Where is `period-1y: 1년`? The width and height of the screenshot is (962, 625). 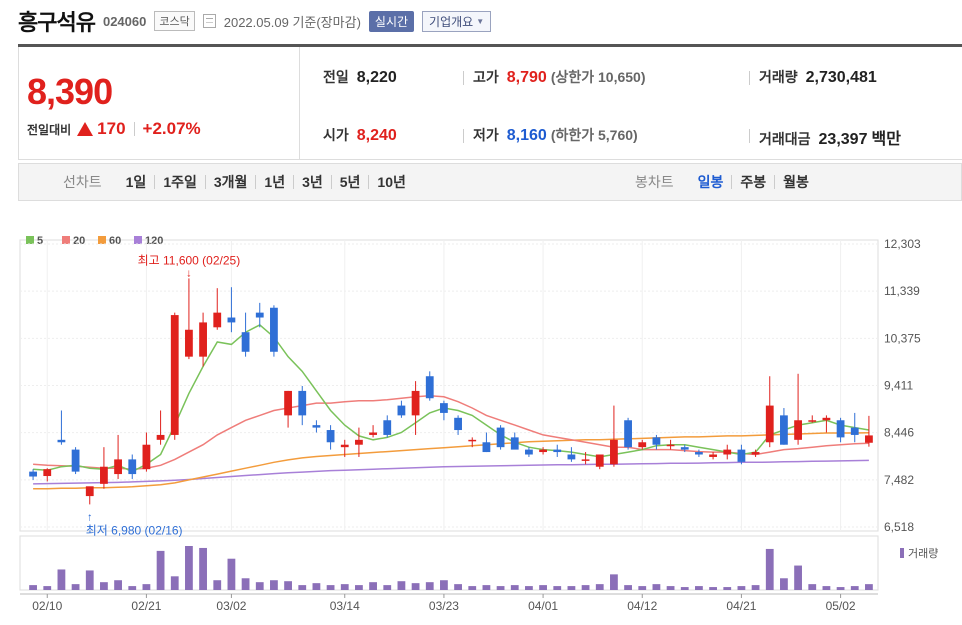 period-1y: 1년 is located at coordinates (275, 182).